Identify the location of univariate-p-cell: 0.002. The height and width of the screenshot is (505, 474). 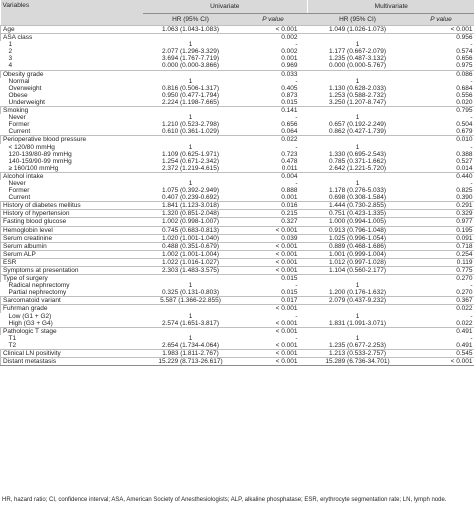
(273, 37).